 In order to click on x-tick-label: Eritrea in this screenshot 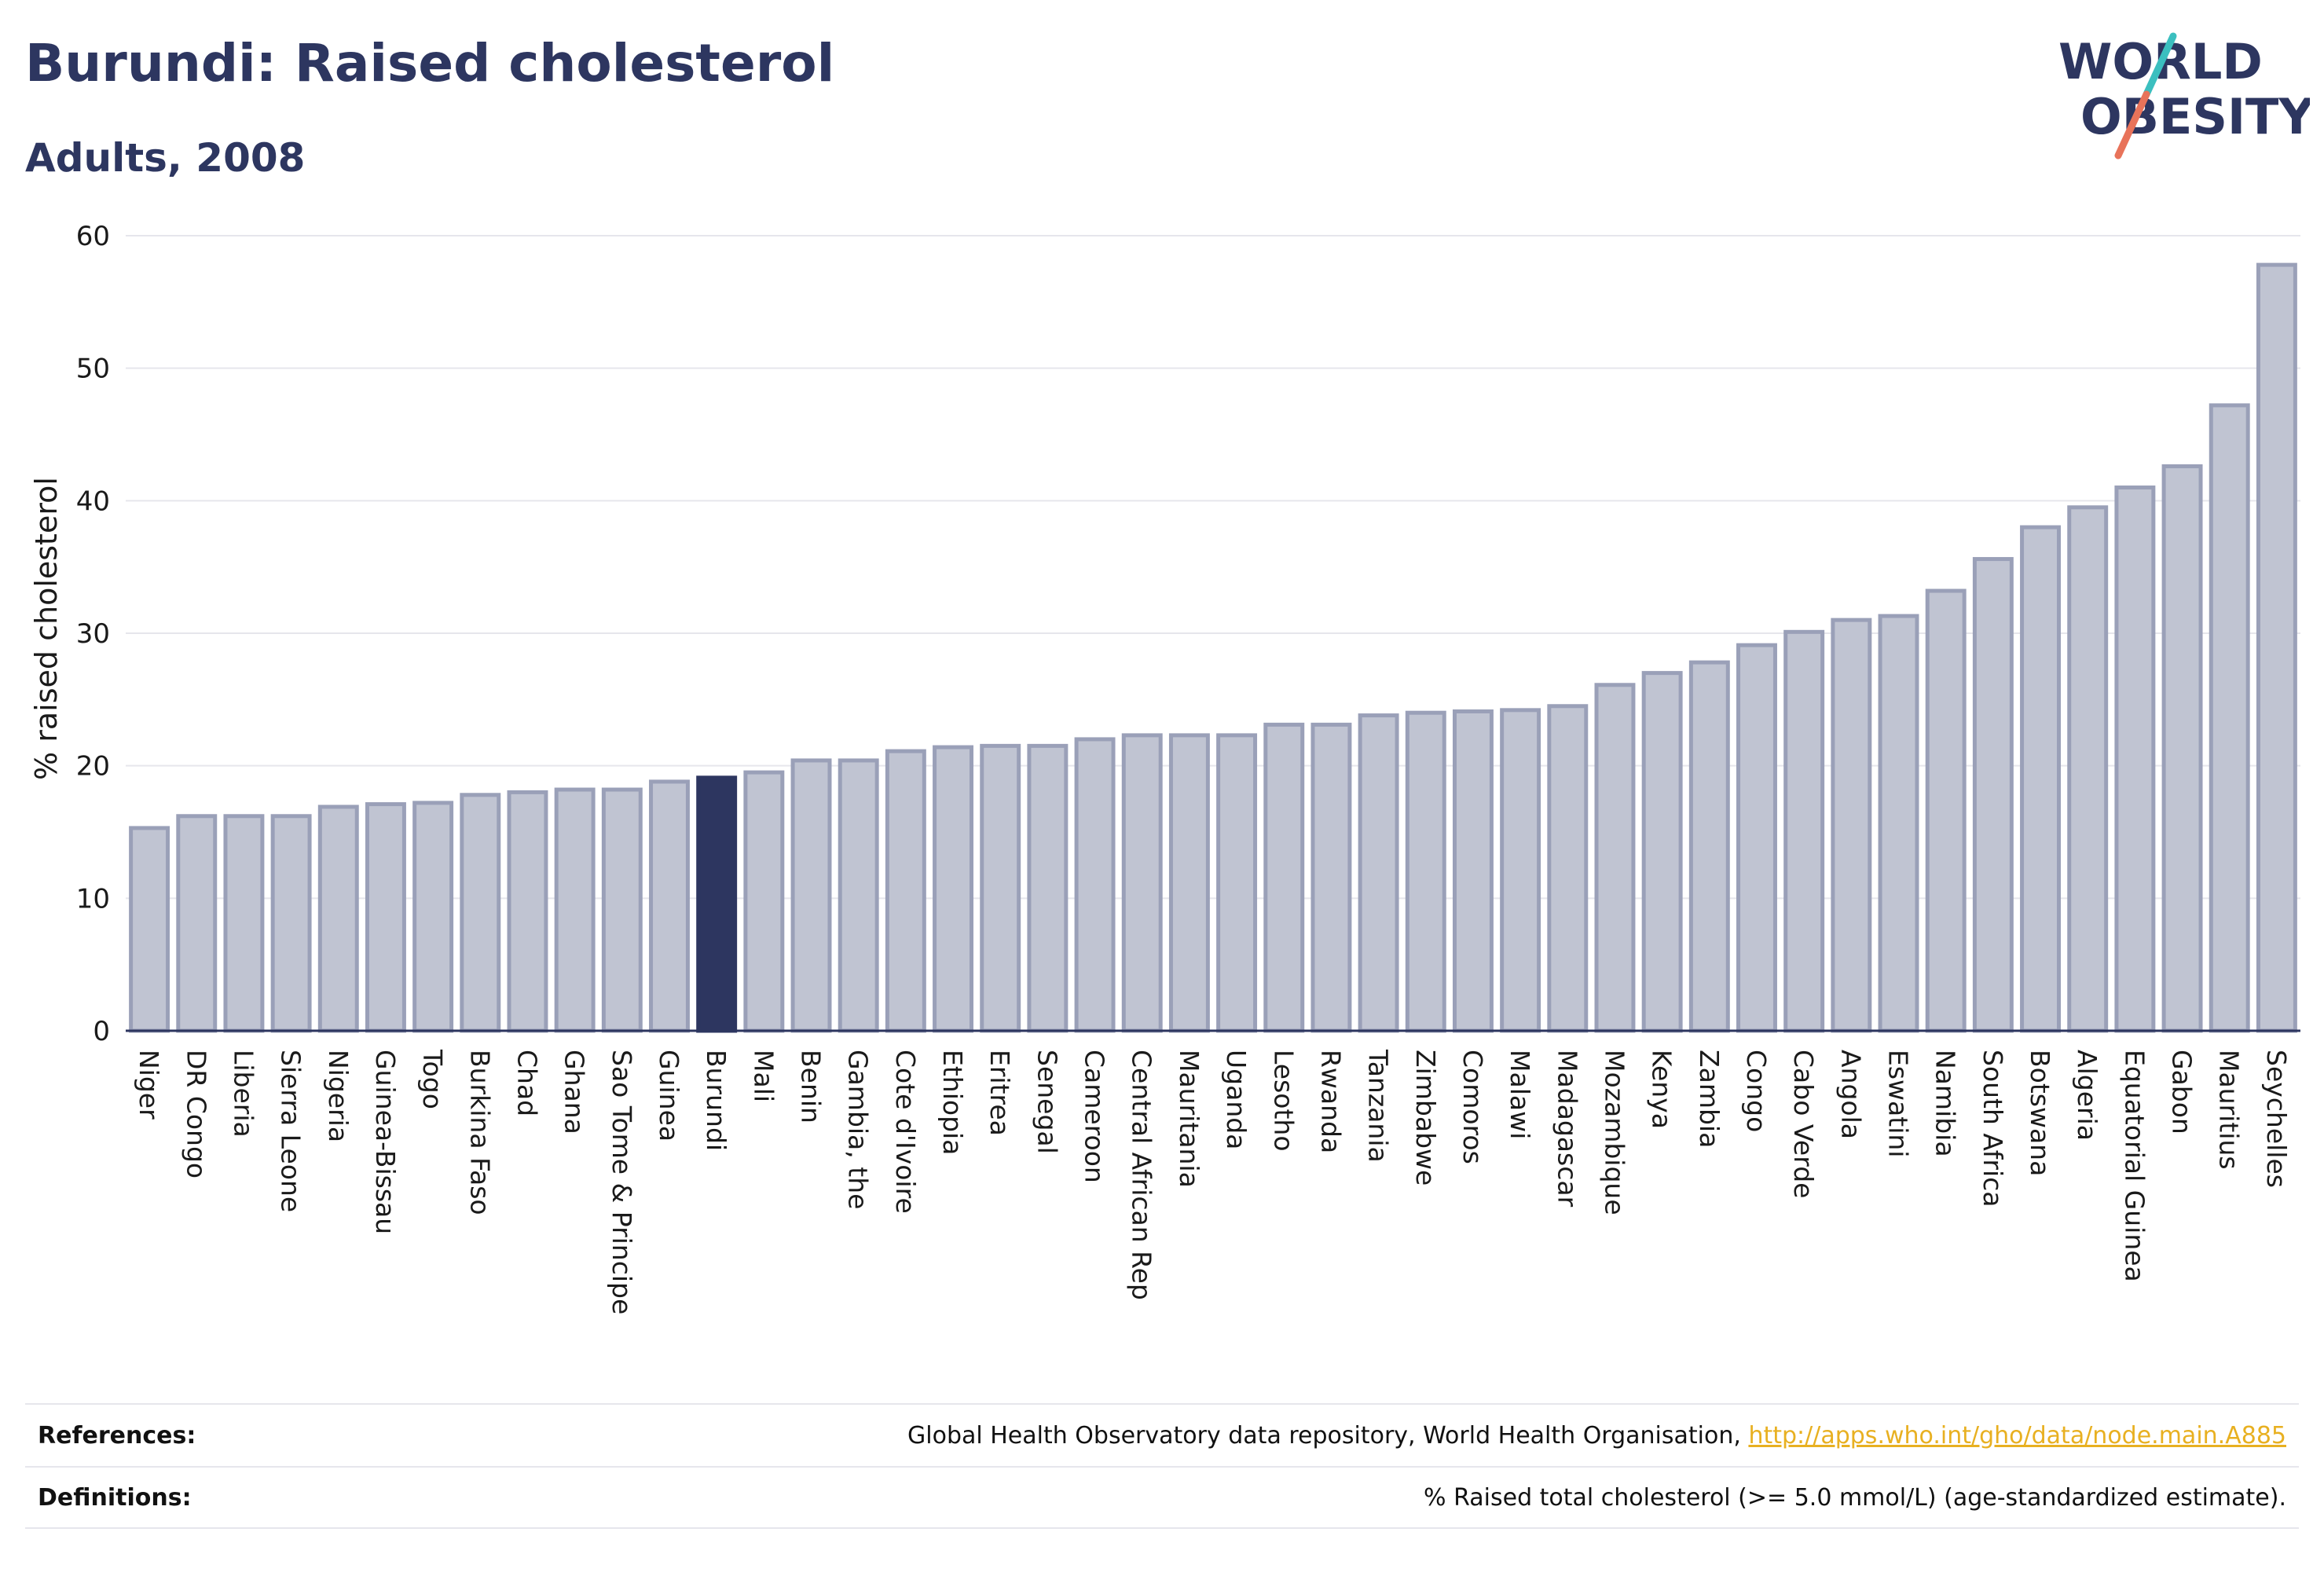, I will do `click(999, 1093)`.